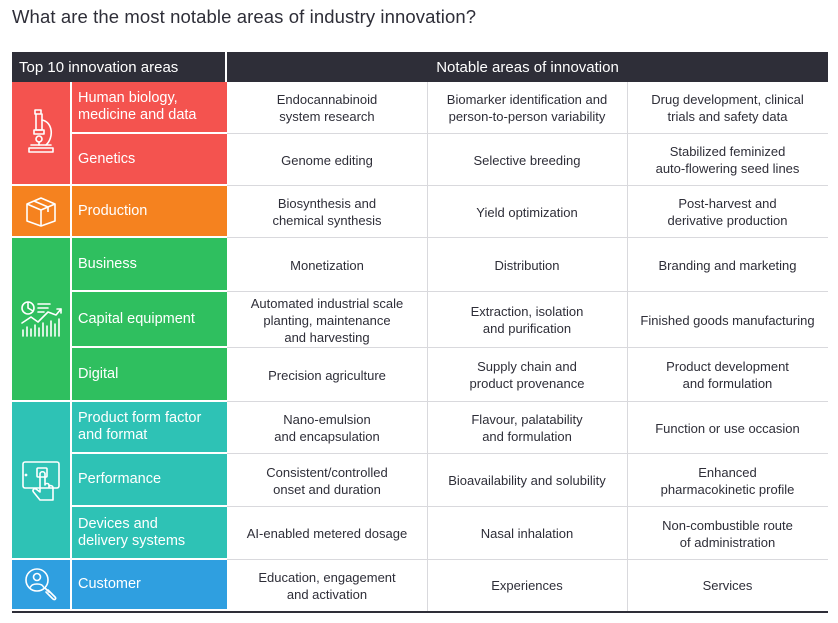 The image size is (838, 623). I want to click on innovation-cell: Distribution, so click(527, 265).